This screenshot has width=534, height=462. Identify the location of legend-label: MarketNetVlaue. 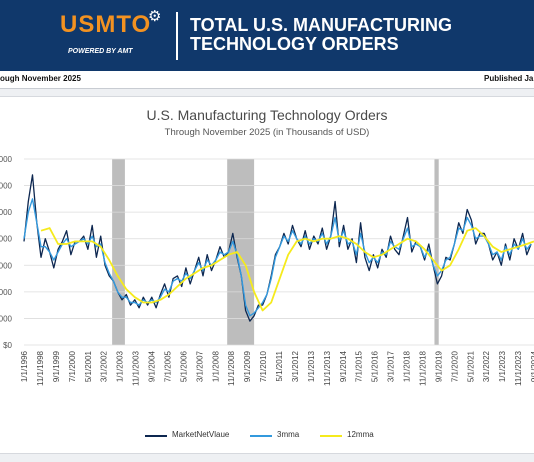
(201, 434).